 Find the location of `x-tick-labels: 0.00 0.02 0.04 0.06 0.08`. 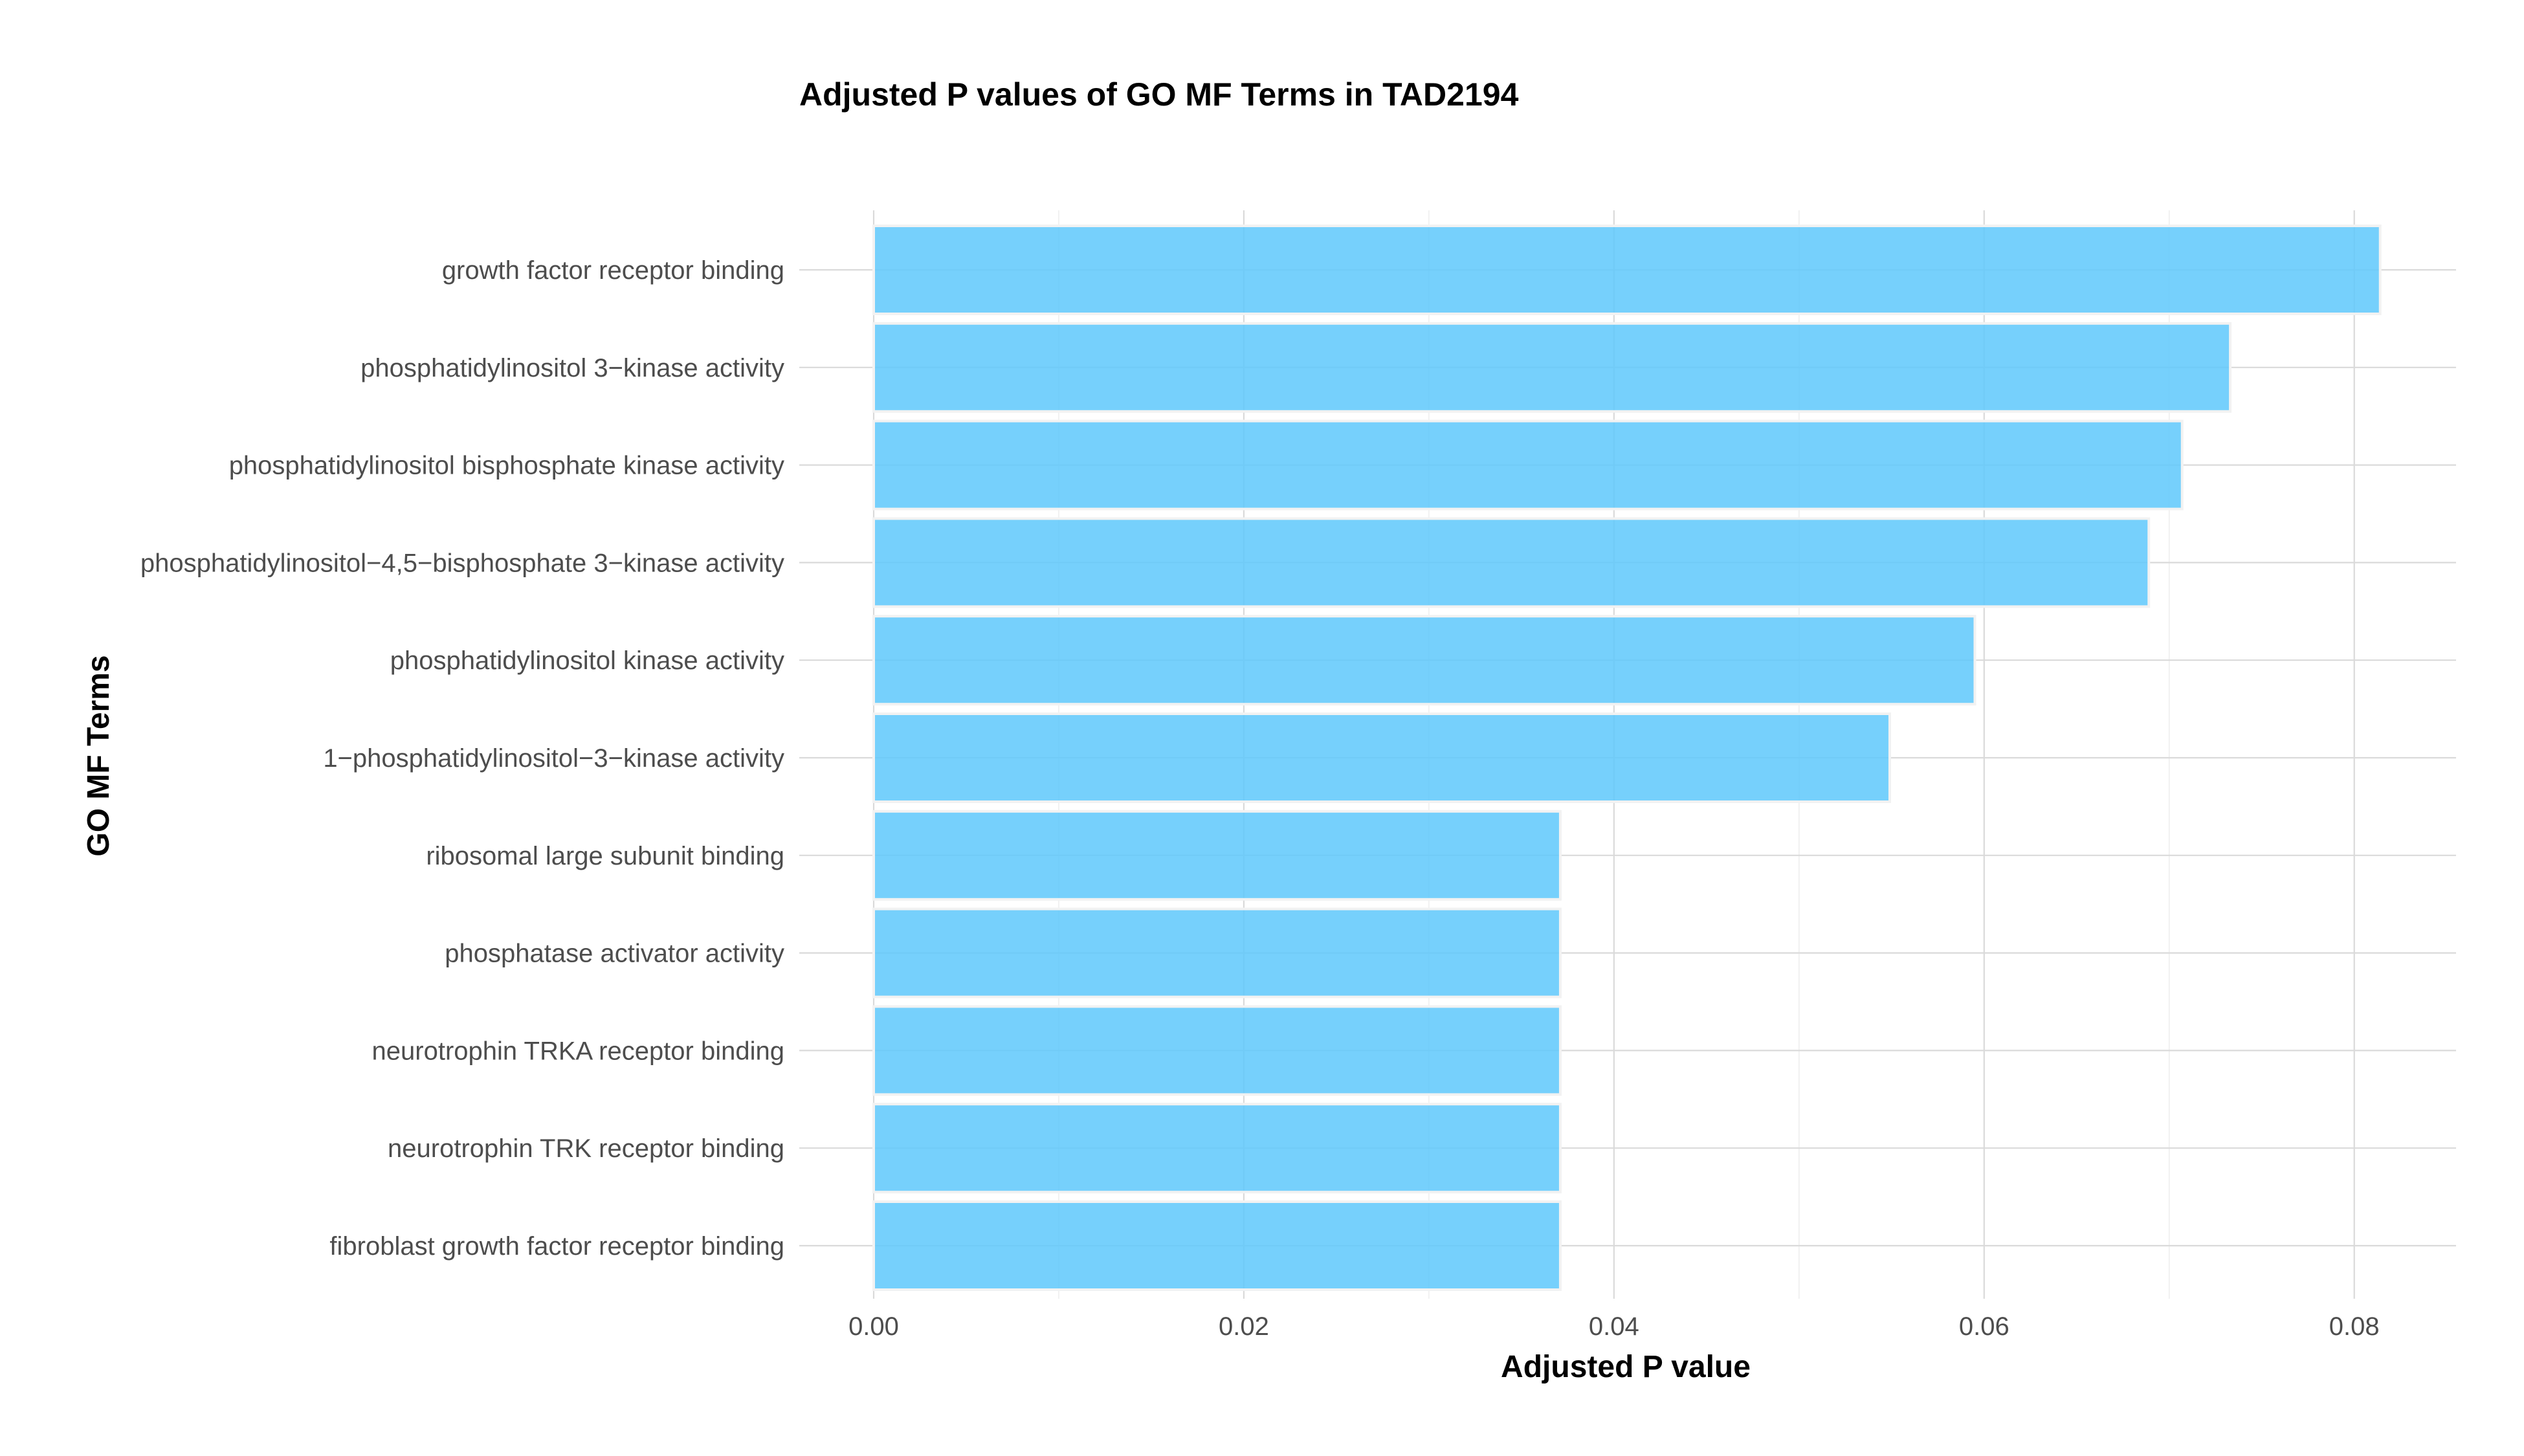

x-tick-labels: 0.00 0.02 0.04 0.06 0.08 is located at coordinates (1614, 1326).